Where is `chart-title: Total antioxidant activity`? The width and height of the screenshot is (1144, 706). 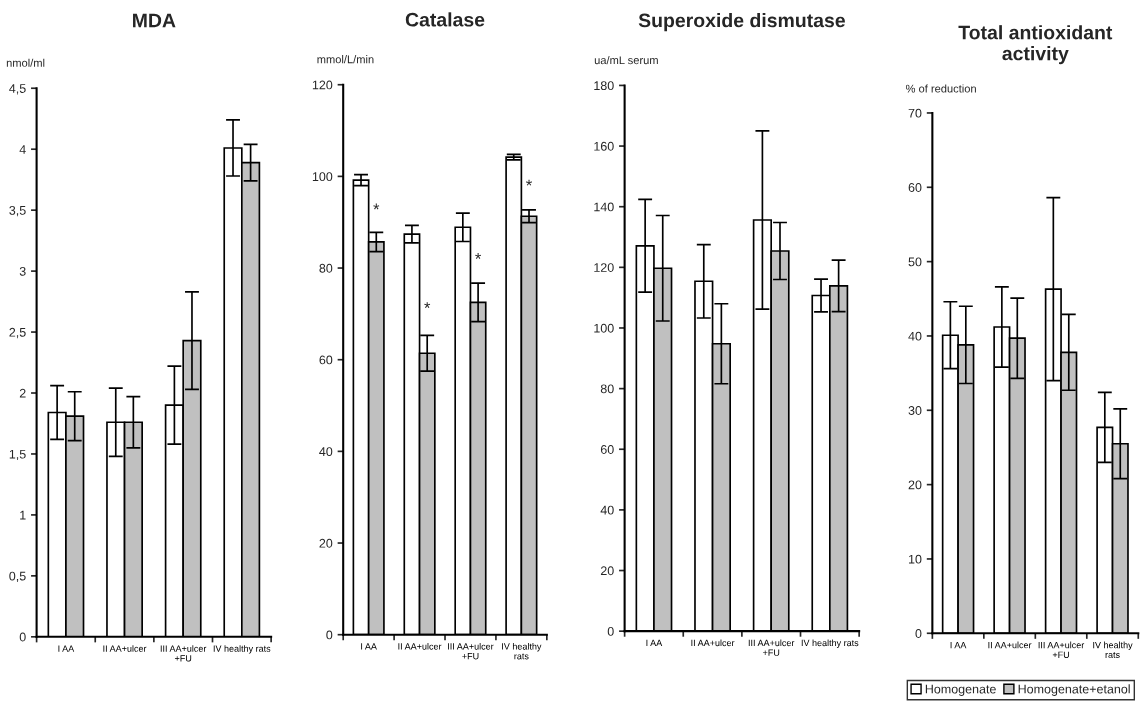
chart-title: Total antioxidant activity is located at coordinates (1035, 45).